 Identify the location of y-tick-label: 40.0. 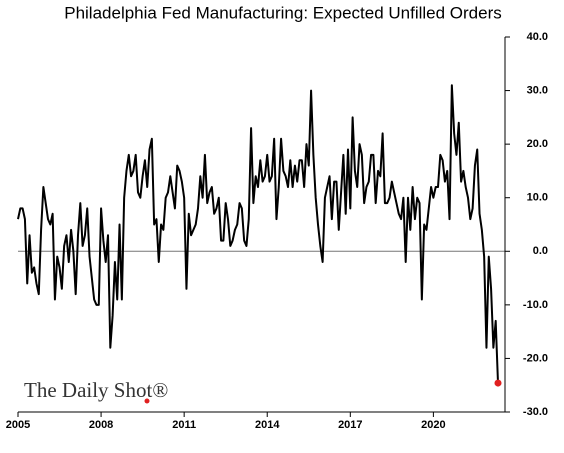
(537, 37).